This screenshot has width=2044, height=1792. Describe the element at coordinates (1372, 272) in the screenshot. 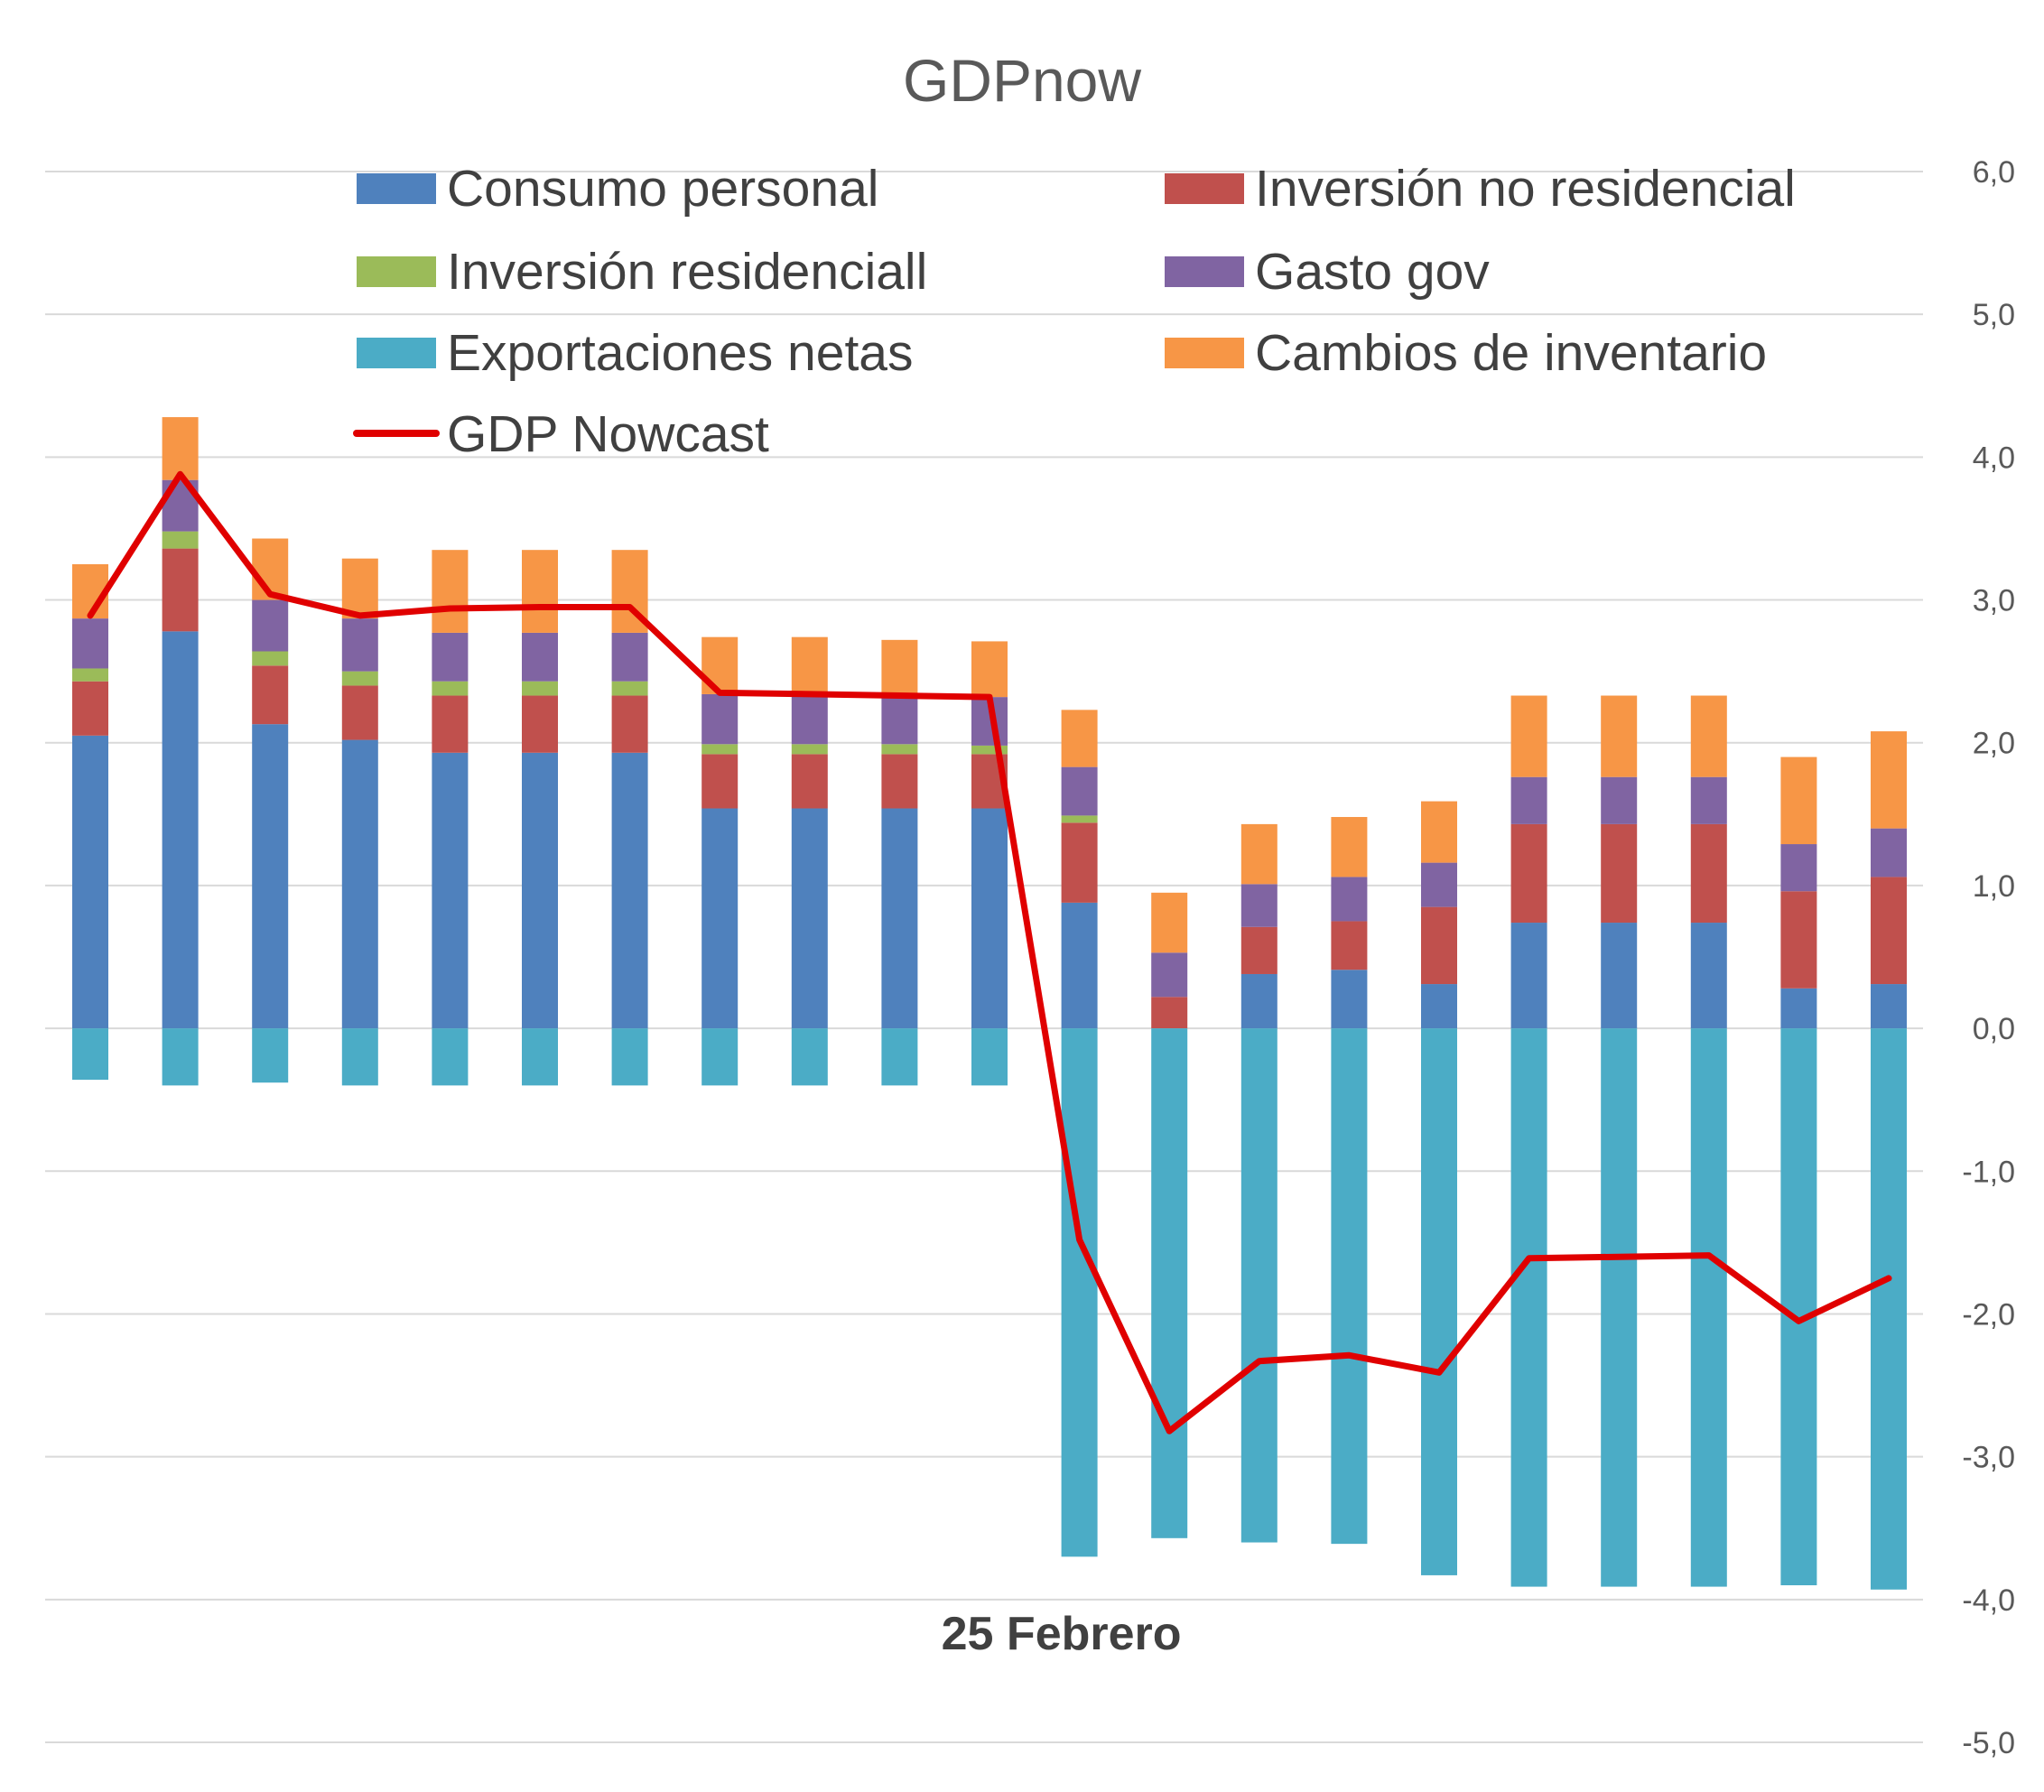

I see `legend-label: Gasto gov` at that location.